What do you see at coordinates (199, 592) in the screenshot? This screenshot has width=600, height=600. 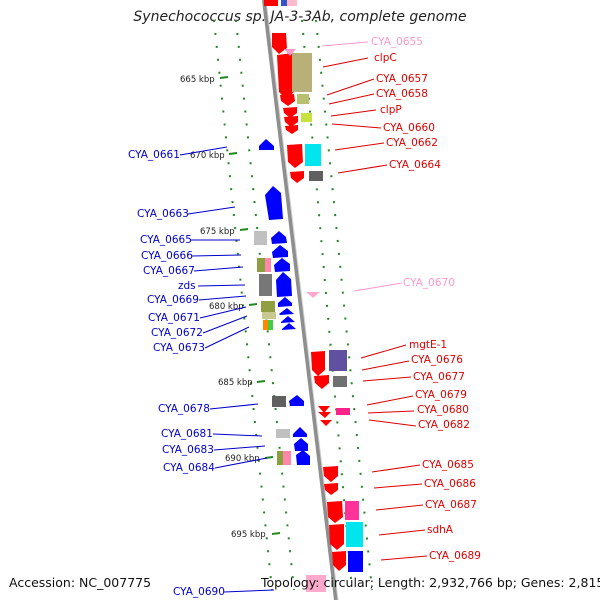 I see `gene-label-cya-0690: CYA_0690` at bounding box center [199, 592].